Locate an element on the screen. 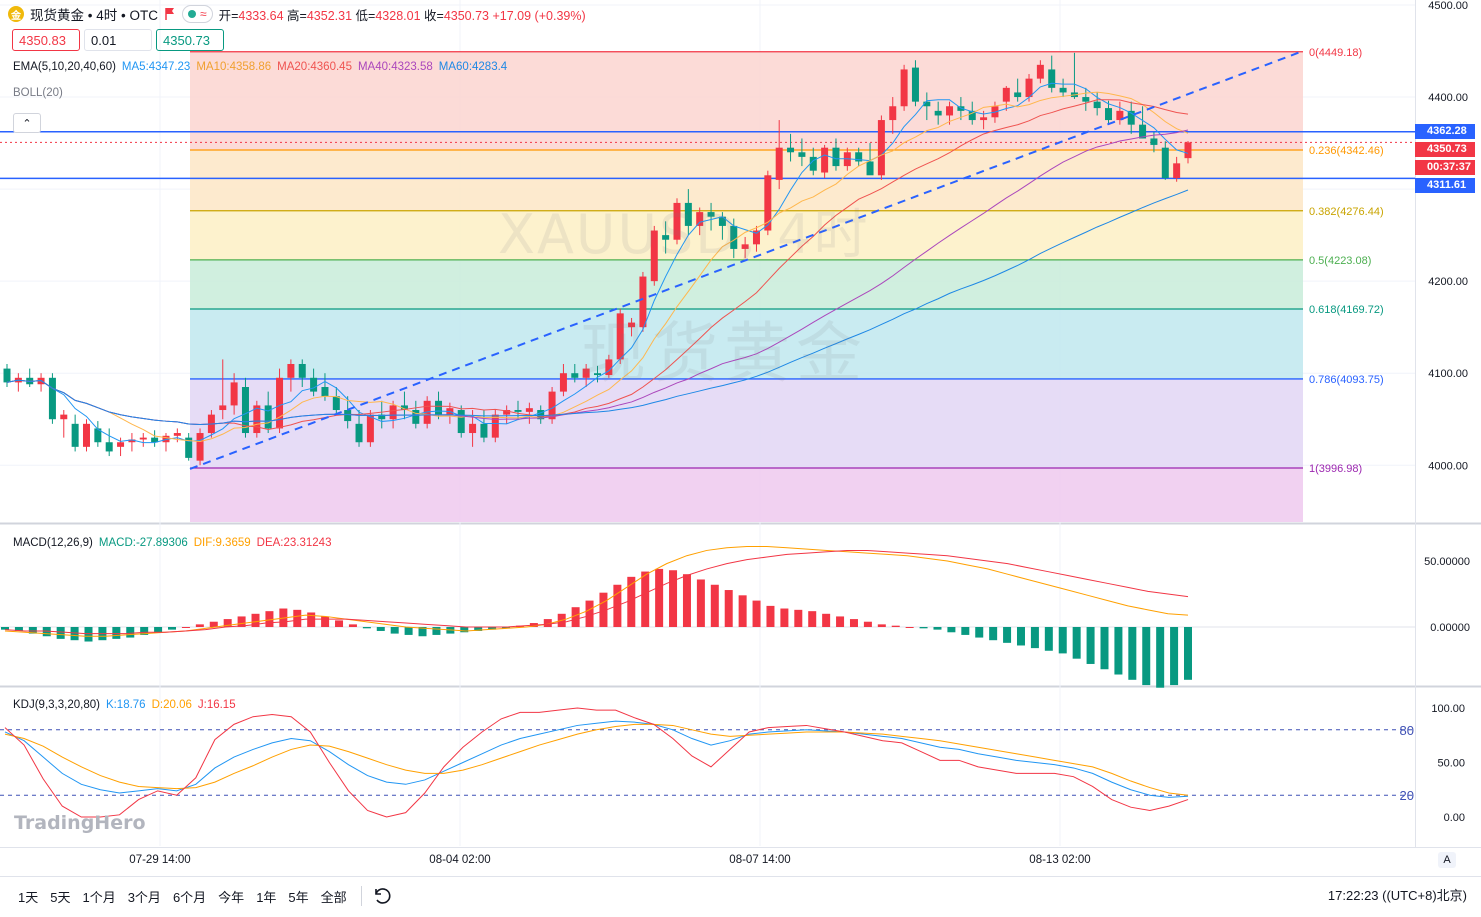  market-open-dot is located at coordinates (191, 14).